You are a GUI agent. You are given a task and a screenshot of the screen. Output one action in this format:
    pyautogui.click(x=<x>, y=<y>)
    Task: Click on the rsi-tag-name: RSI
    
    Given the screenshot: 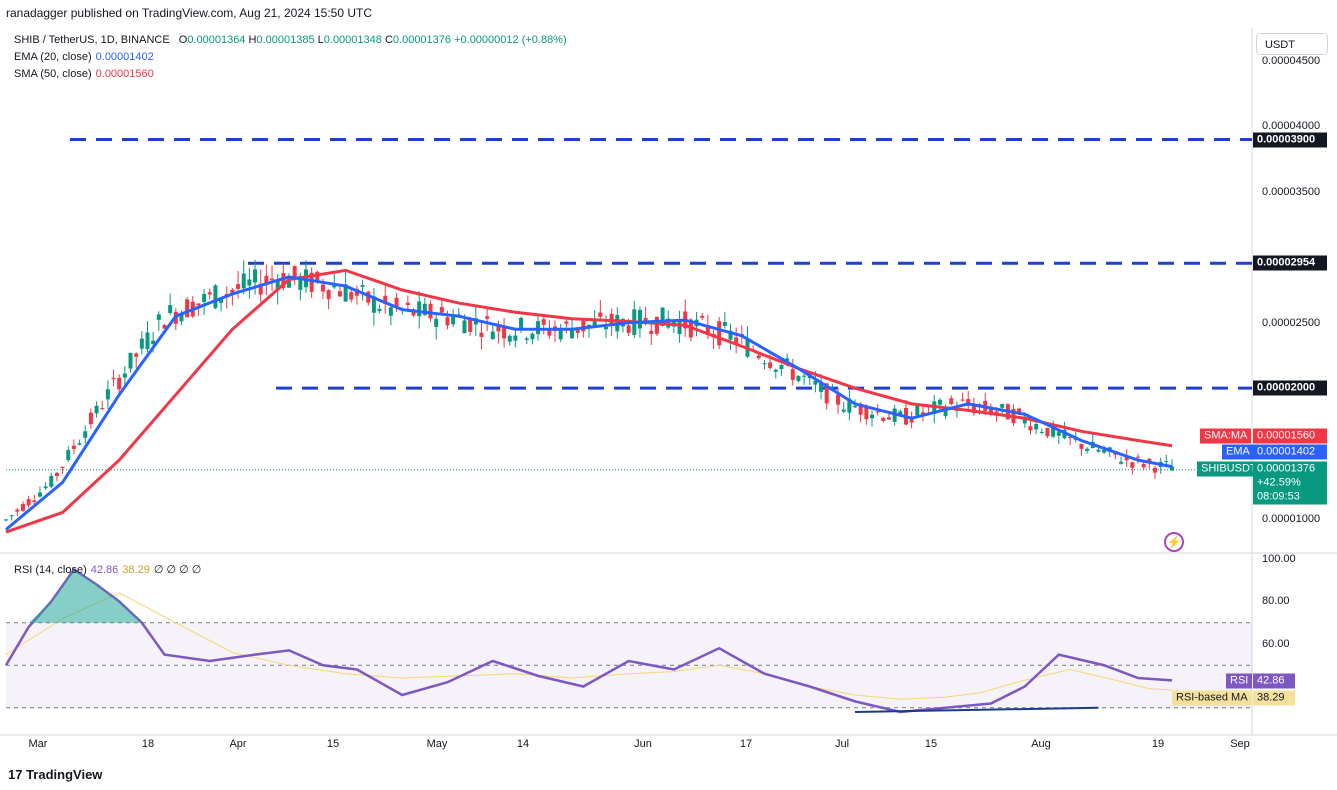 What is the action you would take?
    pyautogui.click(x=1239, y=681)
    